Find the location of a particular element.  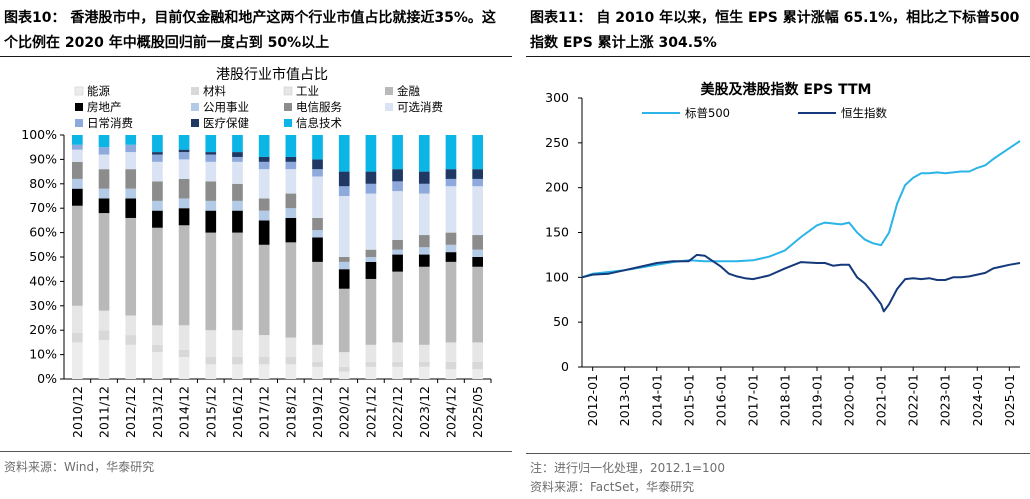

line-chart-legend: 标普500 恒生指数 is located at coordinates (764, 113).